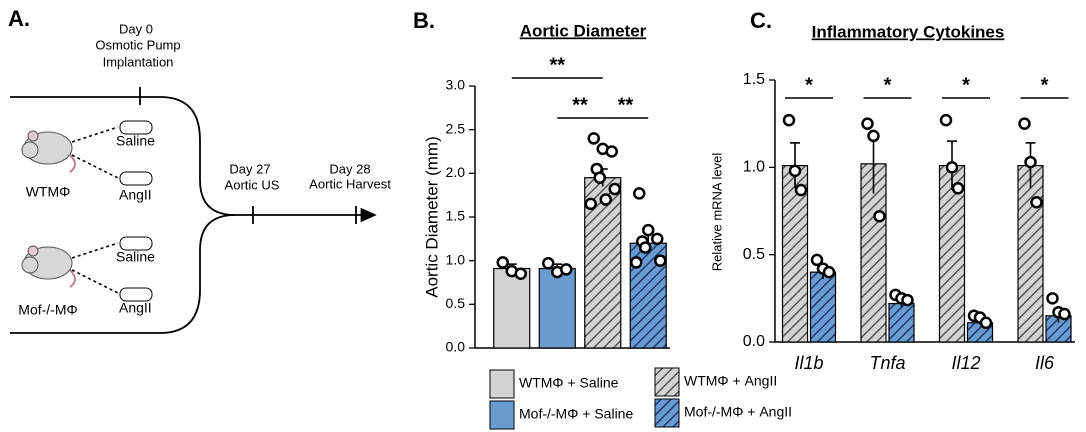 The image size is (1086, 432). What do you see at coordinates (965, 363) in the screenshot?
I see `x-tick-label: Il12` at bounding box center [965, 363].